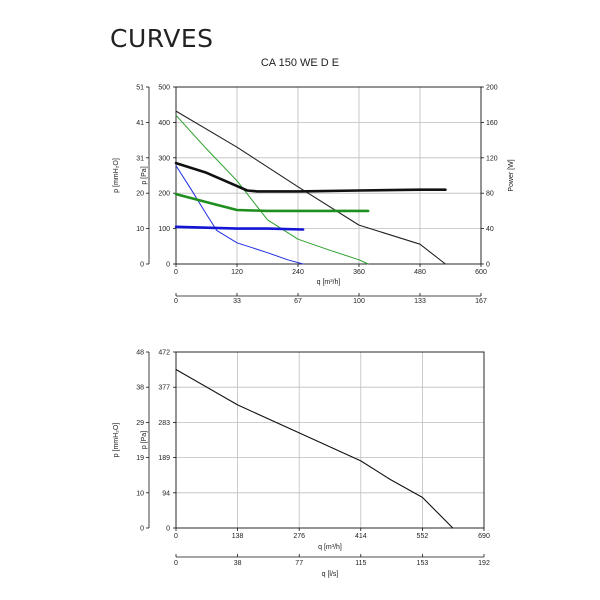  What do you see at coordinates (330, 574) in the screenshot?
I see `x2-axis-label: q [l/s]` at bounding box center [330, 574].